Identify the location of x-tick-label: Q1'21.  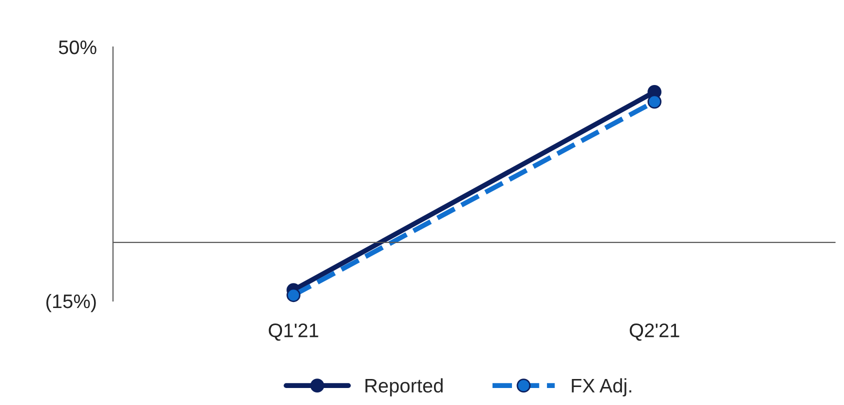
(293, 332).